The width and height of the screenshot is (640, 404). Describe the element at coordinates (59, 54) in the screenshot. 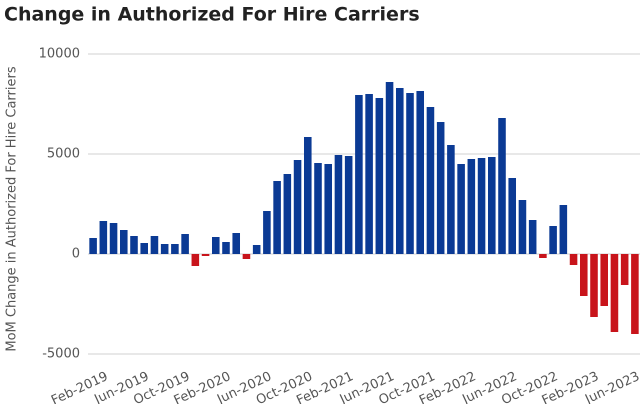

I see `y-tick-label: 10000` at that location.